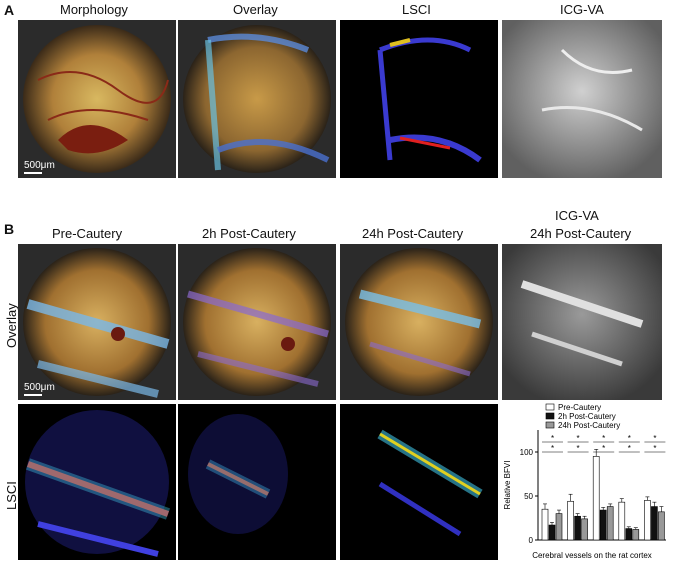 This screenshot has height=564, width=673. Describe the element at coordinates (419, 482) in the screenshot. I see `image-lsci-24h` at that location.